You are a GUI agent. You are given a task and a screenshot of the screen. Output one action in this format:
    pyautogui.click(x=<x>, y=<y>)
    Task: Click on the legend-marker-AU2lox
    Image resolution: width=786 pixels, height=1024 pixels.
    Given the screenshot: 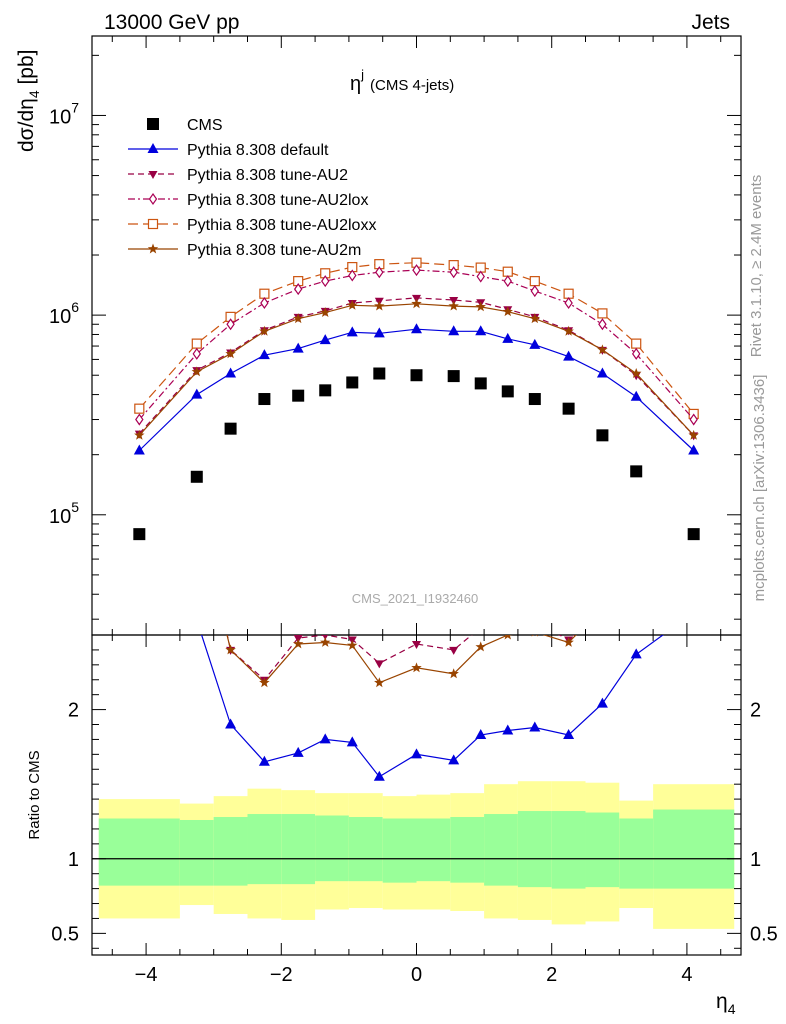 What is the action you would take?
    pyautogui.click(x=153, y=199)
    